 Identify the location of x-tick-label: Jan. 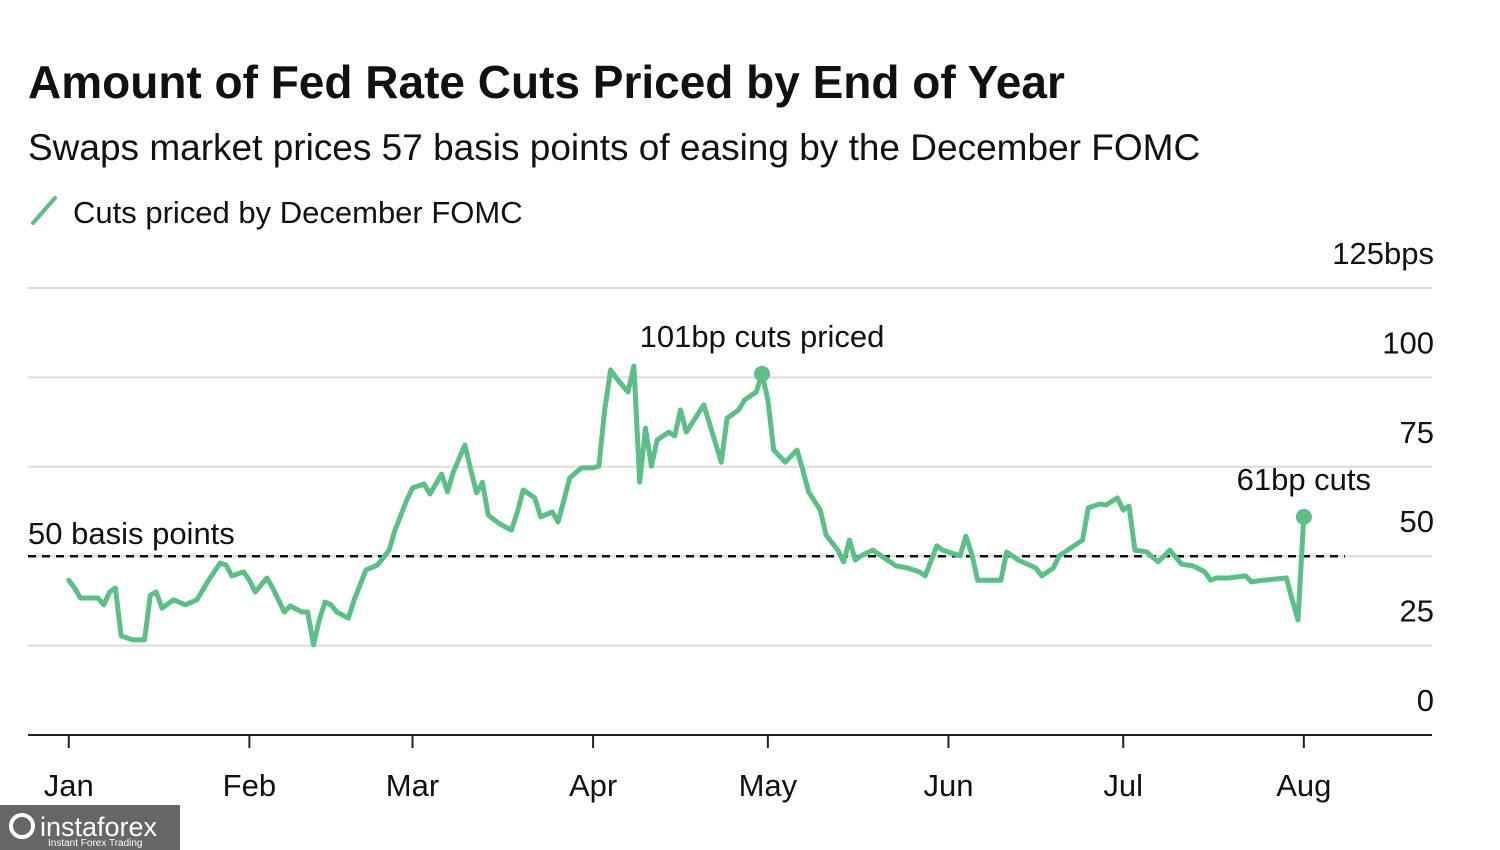
(69, 785).